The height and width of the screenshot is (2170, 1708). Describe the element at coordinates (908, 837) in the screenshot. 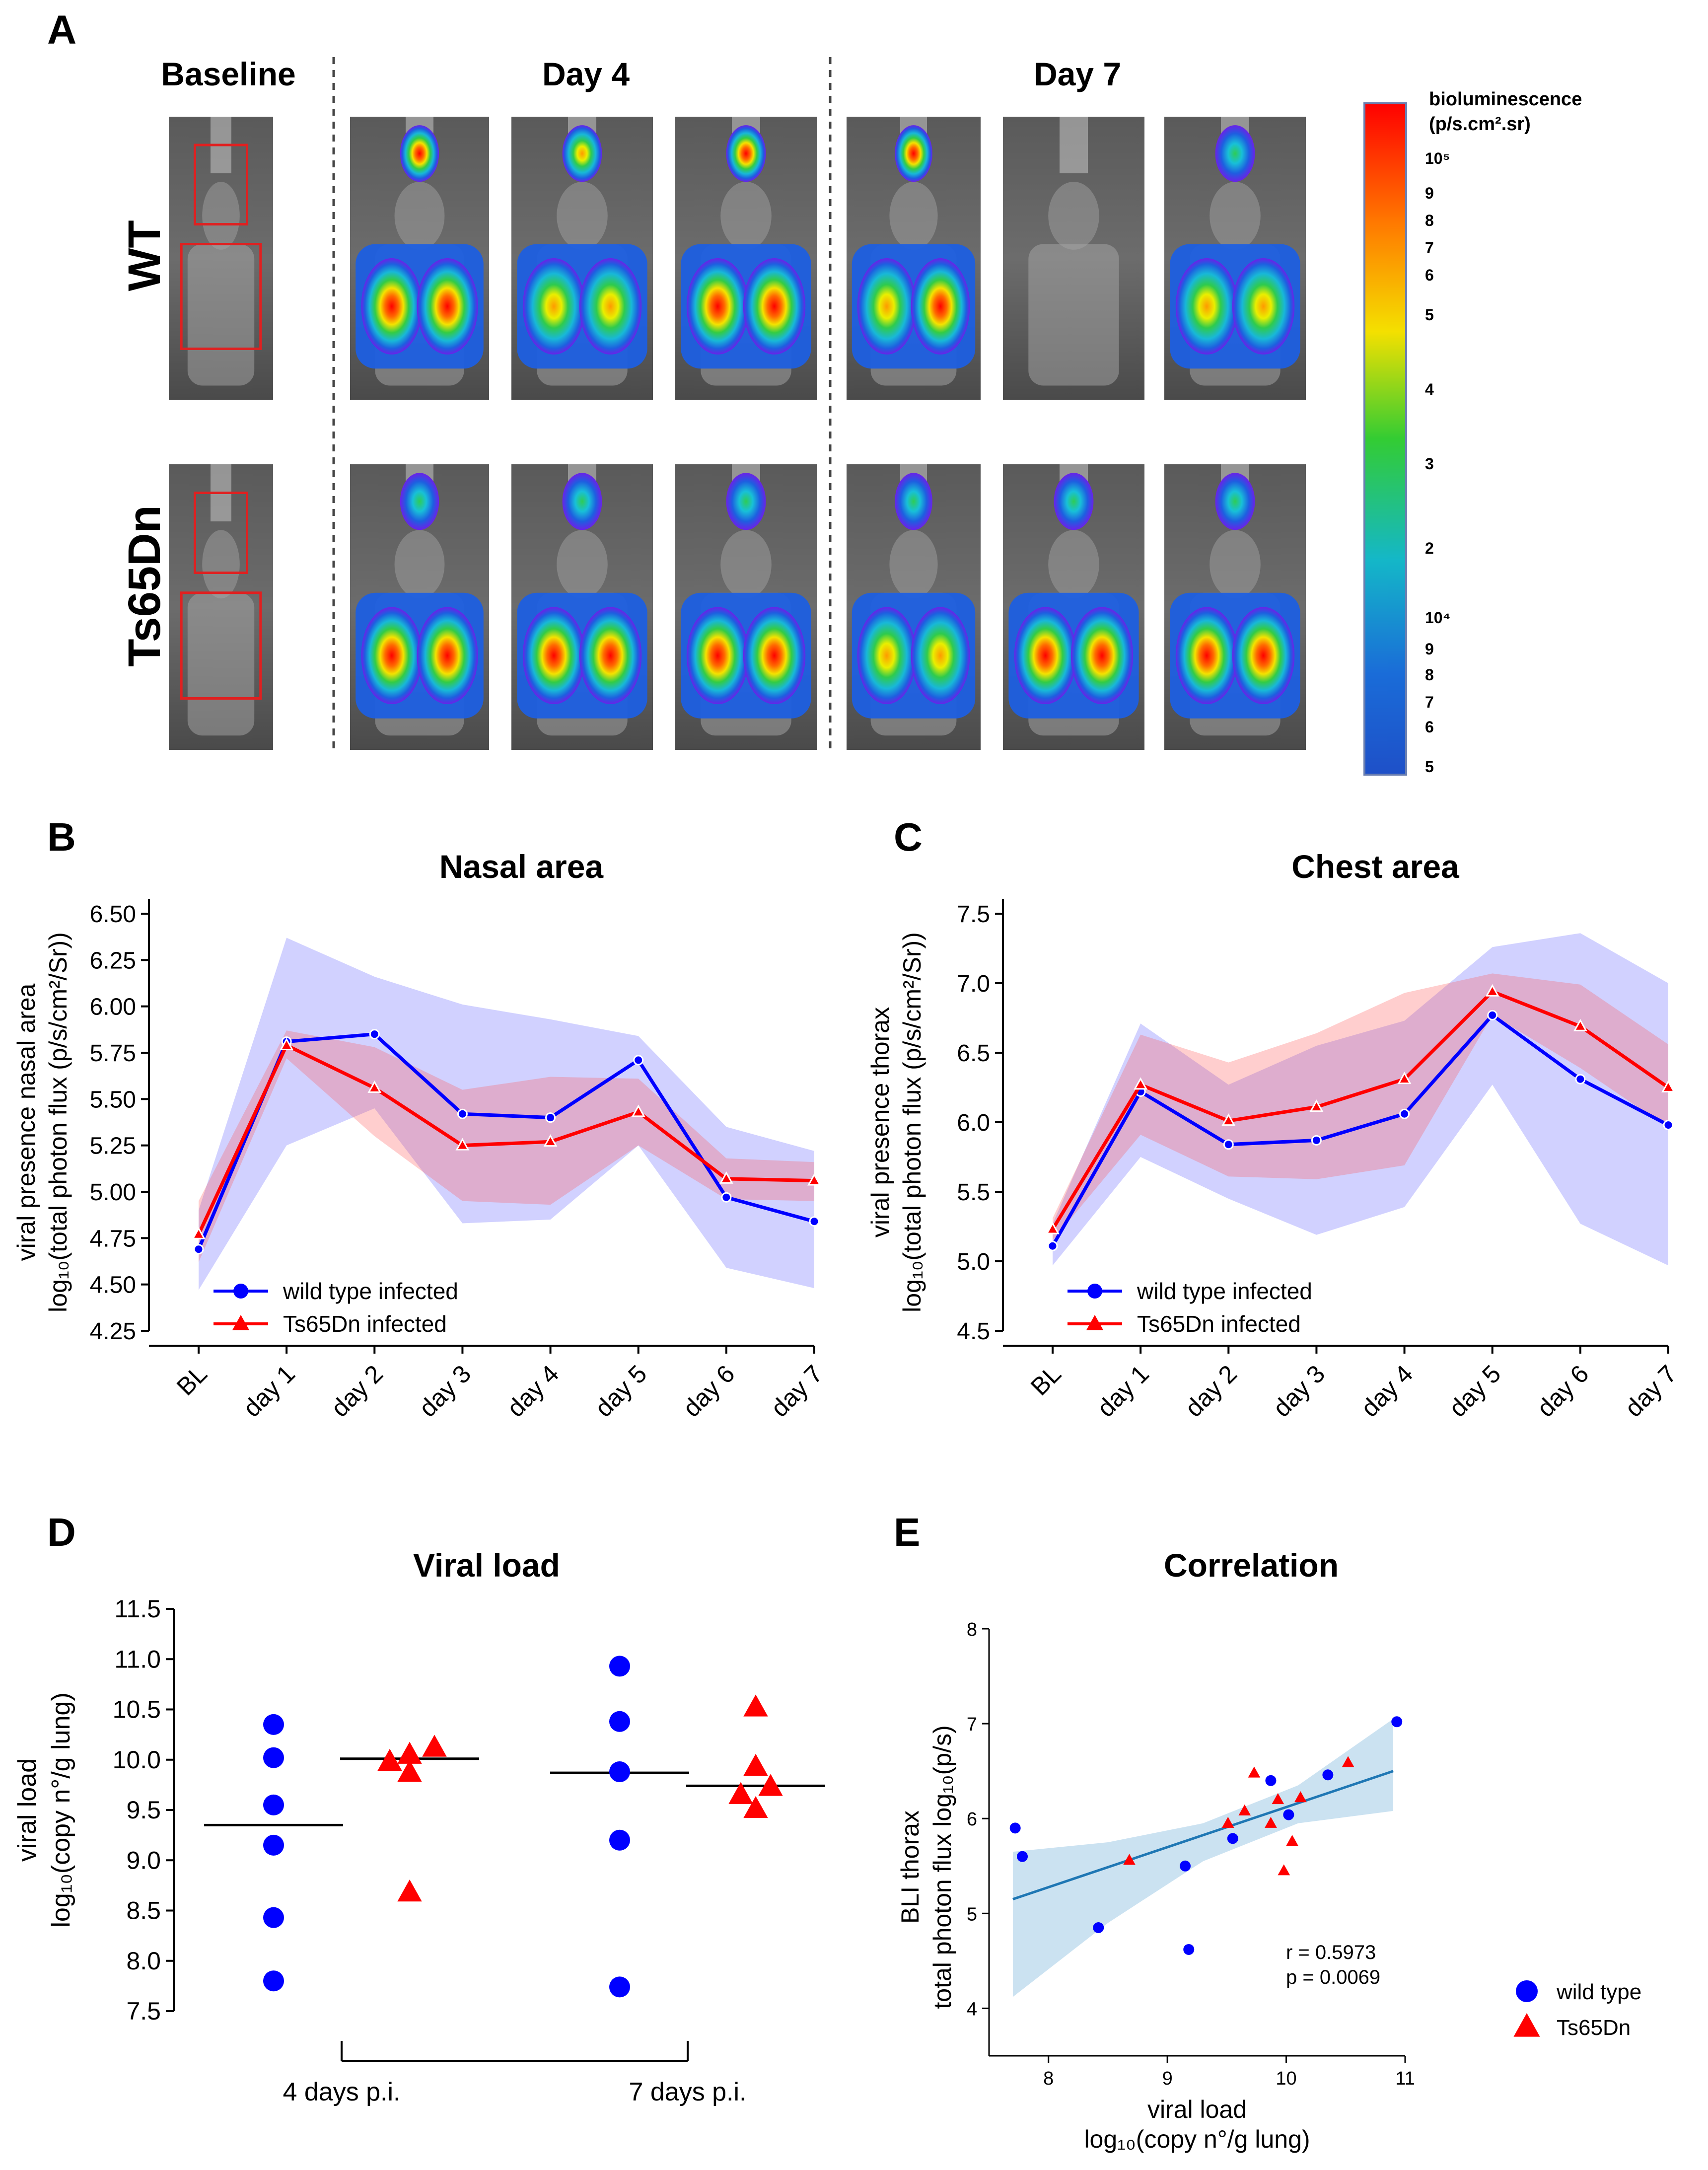

I see `panel-c-letter: C` at that location.